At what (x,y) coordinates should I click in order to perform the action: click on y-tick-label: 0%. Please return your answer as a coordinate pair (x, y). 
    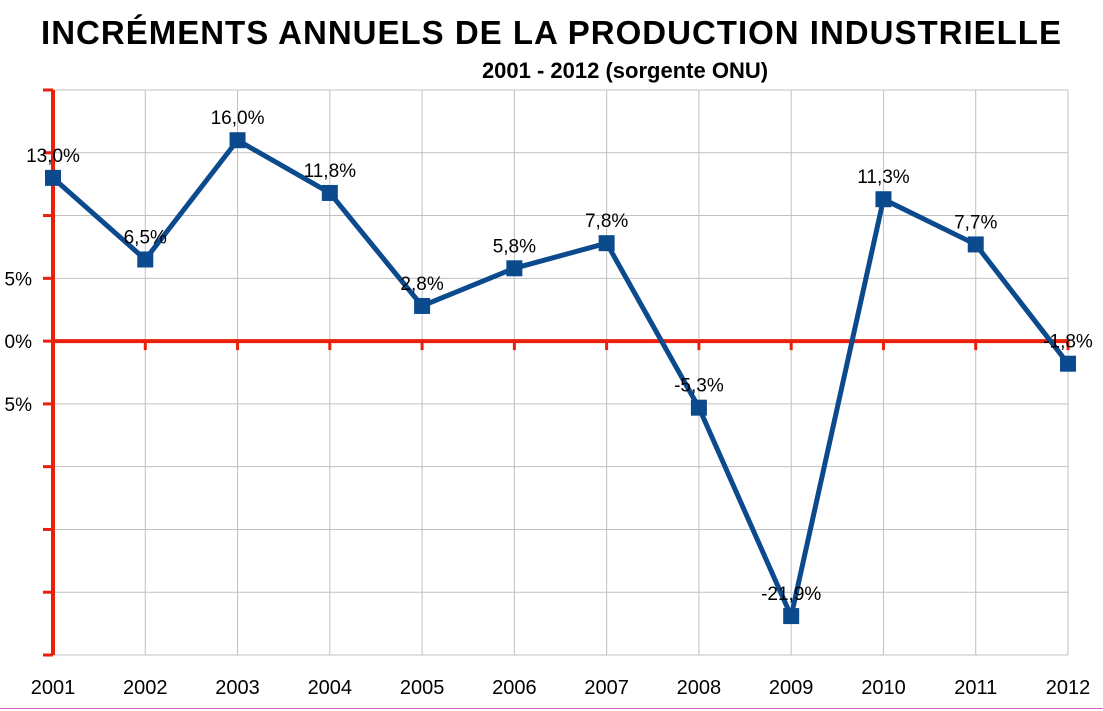
    Looking at the image, I should click on (19, 342).